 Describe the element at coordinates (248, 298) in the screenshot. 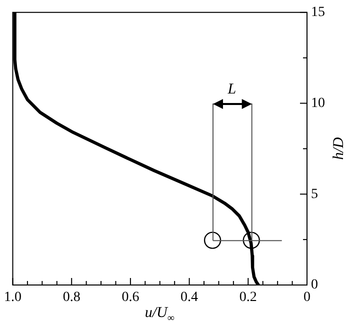

I see `x-tick-label: 0.2` at that location.